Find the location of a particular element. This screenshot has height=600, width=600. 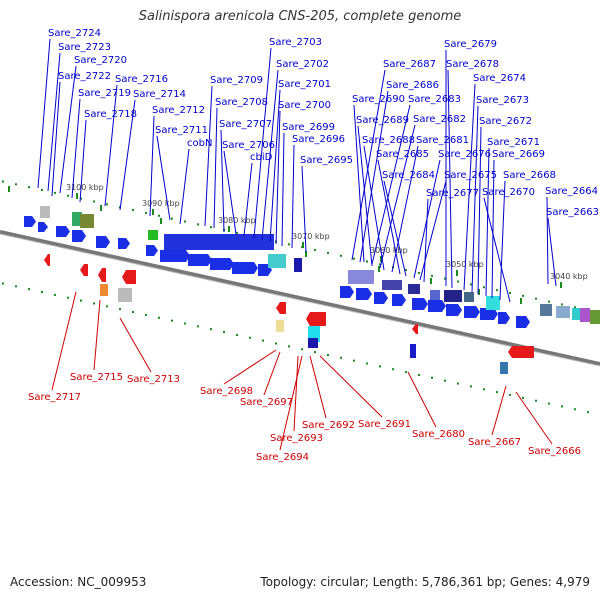

forward-gene-label: Sare_2673 is located at coordinates (502, 100).